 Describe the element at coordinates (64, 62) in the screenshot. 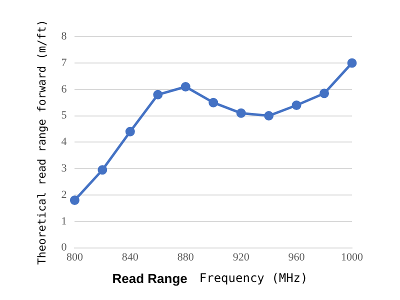

I see `y-tick-label: 7` at that location.